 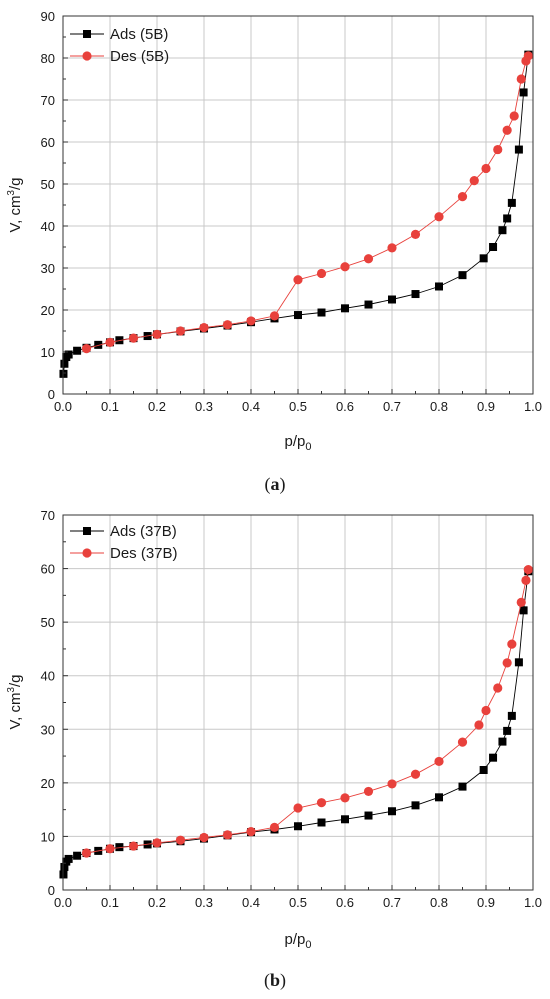 I want to click on x-tick-label: 0.0, so click(x=63, y=902).